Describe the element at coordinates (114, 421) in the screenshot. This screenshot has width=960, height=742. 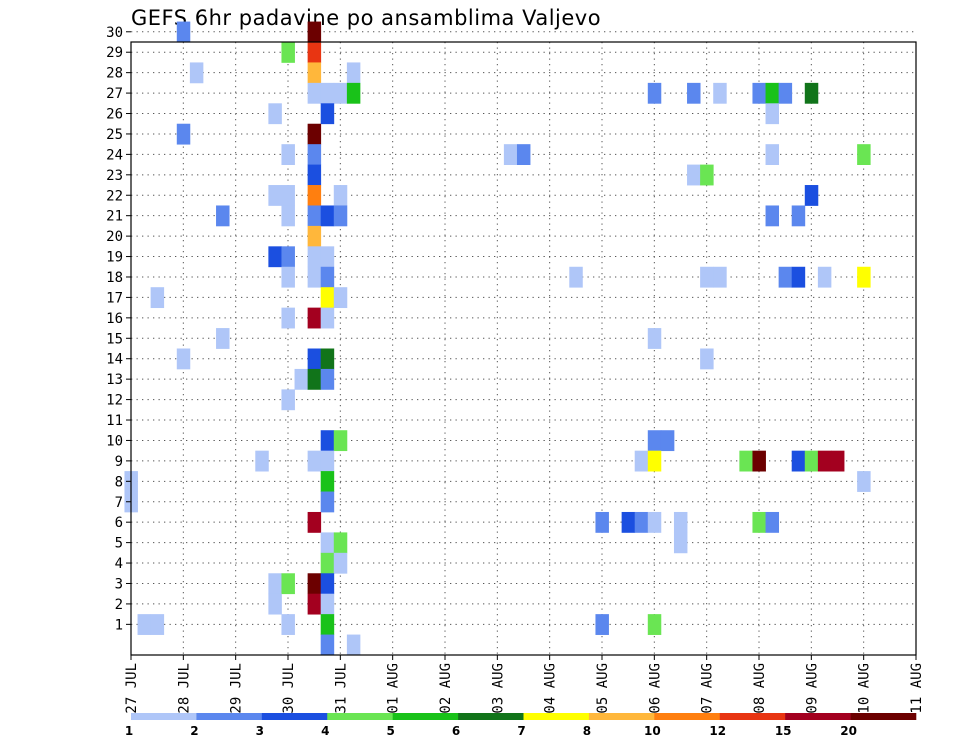
I see `y-tick-label: 11` at that location.